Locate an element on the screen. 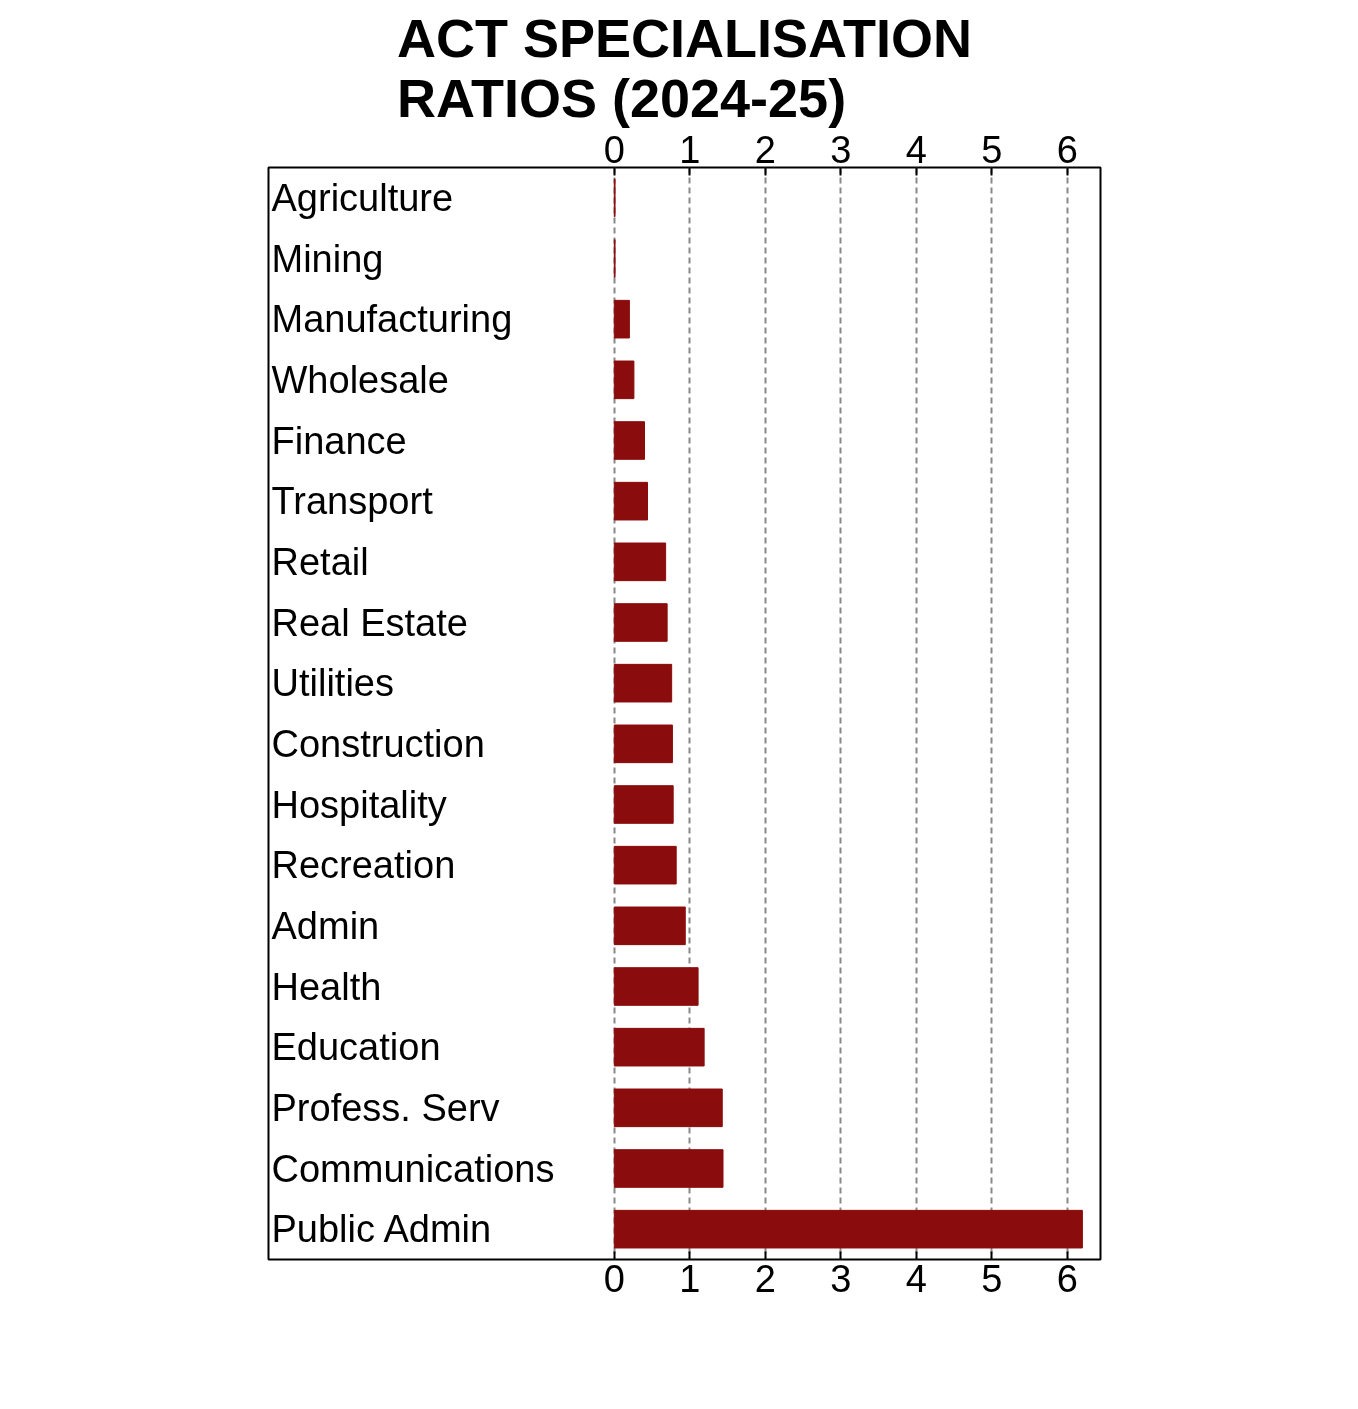 This screenshot has width=1358, height=1409. y-tick-label: Agriculture is located at coordinates (362, 197).